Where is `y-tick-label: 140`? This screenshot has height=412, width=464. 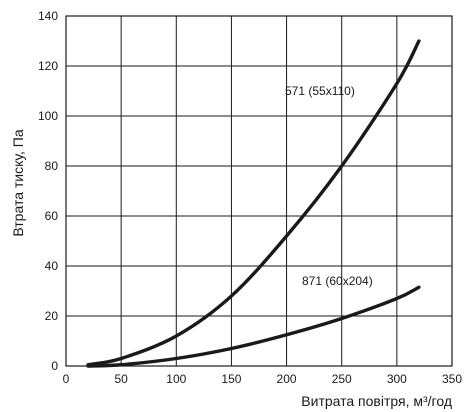
y-tick-label: 140 is located at coordinates (48, 16).